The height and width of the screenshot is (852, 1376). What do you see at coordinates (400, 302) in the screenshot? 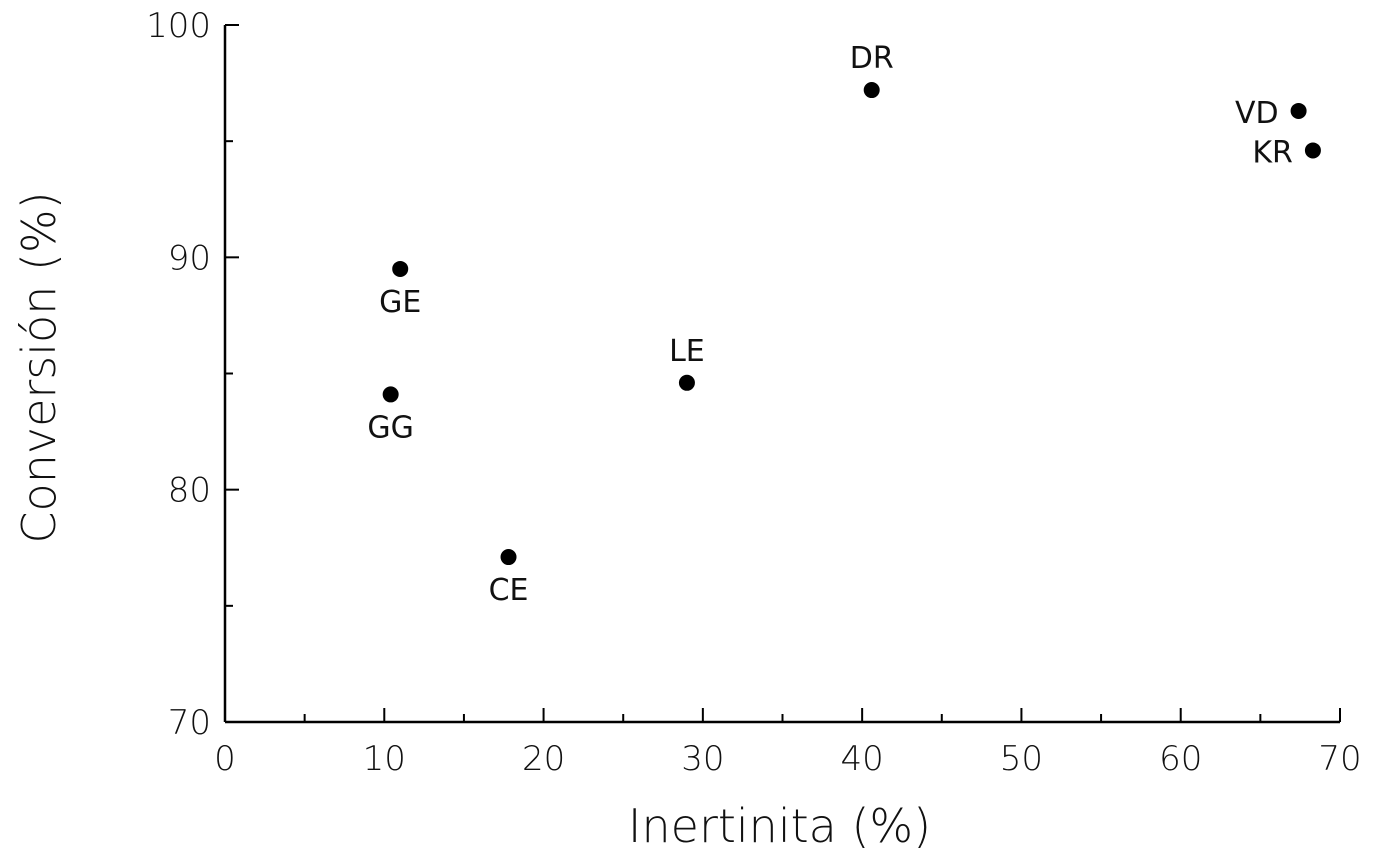
I see `data-label-ge: GE` at bounding box center [400, 302].